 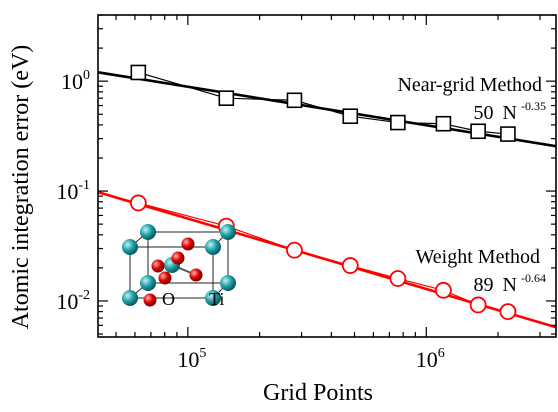 What do you see at coordinates (533, 278) in the screenshot?
I see `weight-fit-exponent: -0.64` at bounding box center [533, 278].